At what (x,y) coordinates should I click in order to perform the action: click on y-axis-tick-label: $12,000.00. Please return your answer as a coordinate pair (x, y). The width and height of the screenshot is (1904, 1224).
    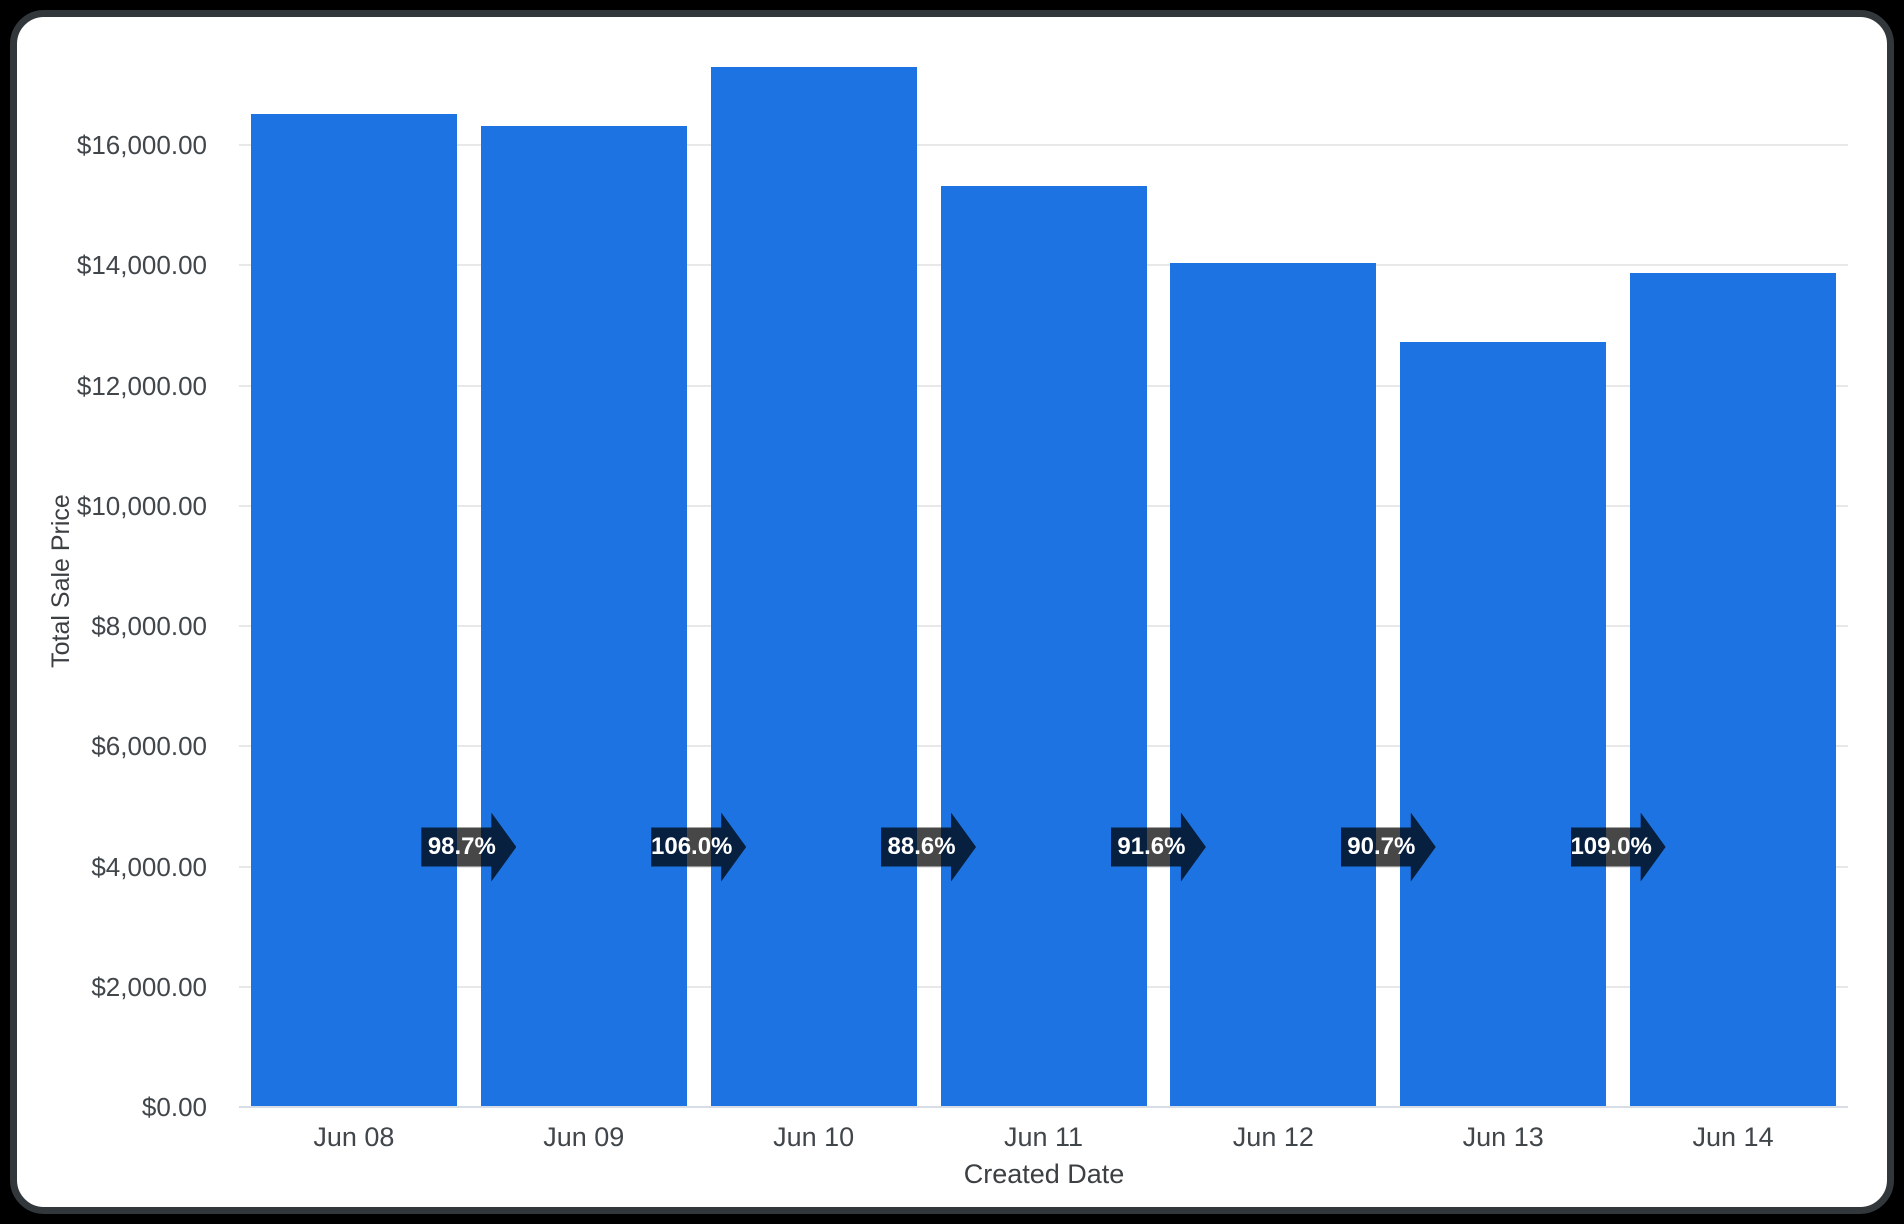
    Looking at the image, I should click on (141, 385).